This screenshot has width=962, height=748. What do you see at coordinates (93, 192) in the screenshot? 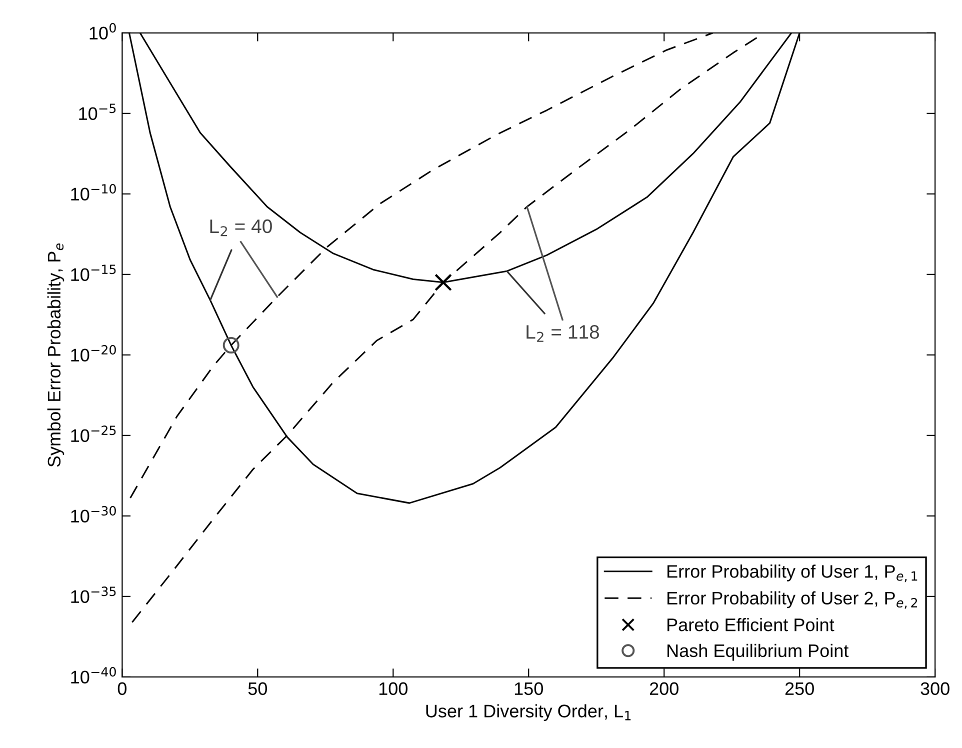
I see `y-tick-label: 10$^{−10}$` at bounding box center [93, 192].